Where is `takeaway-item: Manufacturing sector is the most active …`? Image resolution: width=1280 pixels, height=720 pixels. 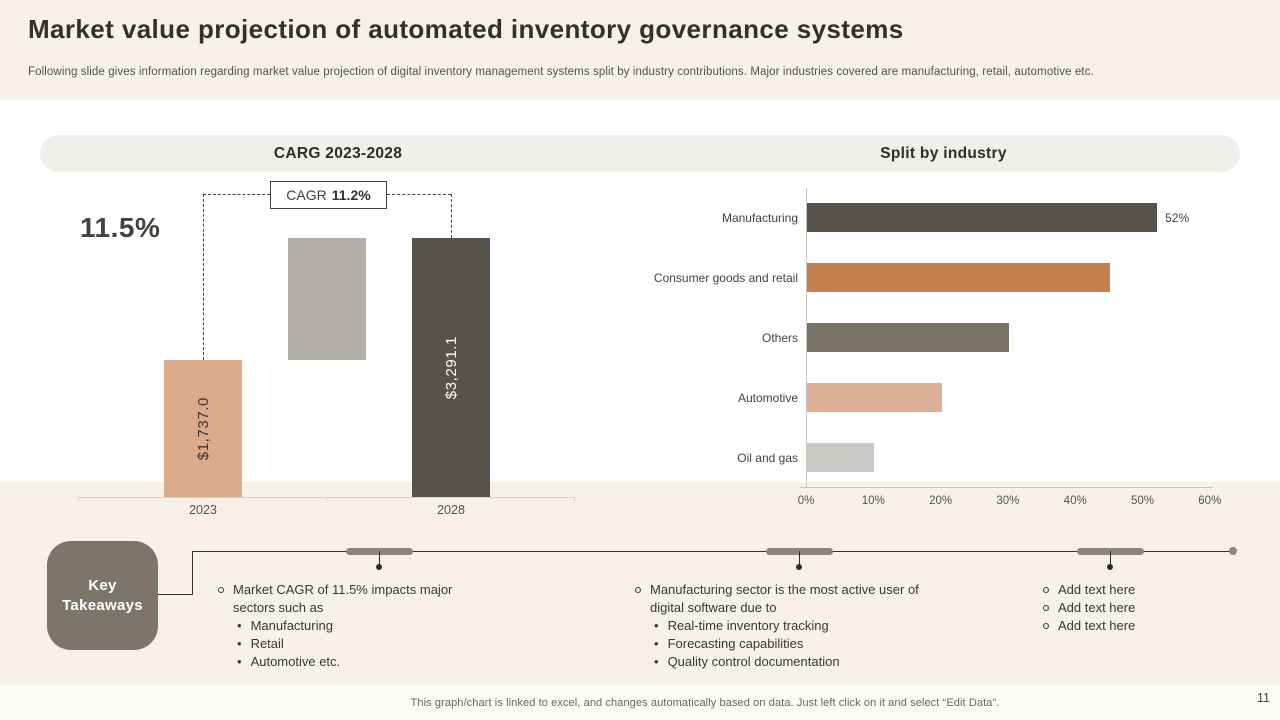 takeaway-item: Manufacturing sector is the most active … is located at coordinates (785, 599).